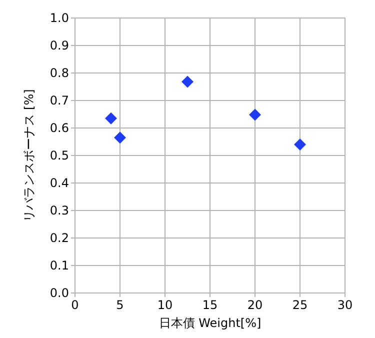  Describe the element at coordinates (59, 101) in the screenshot. I see `y-tick-label: 0.7` at that location.